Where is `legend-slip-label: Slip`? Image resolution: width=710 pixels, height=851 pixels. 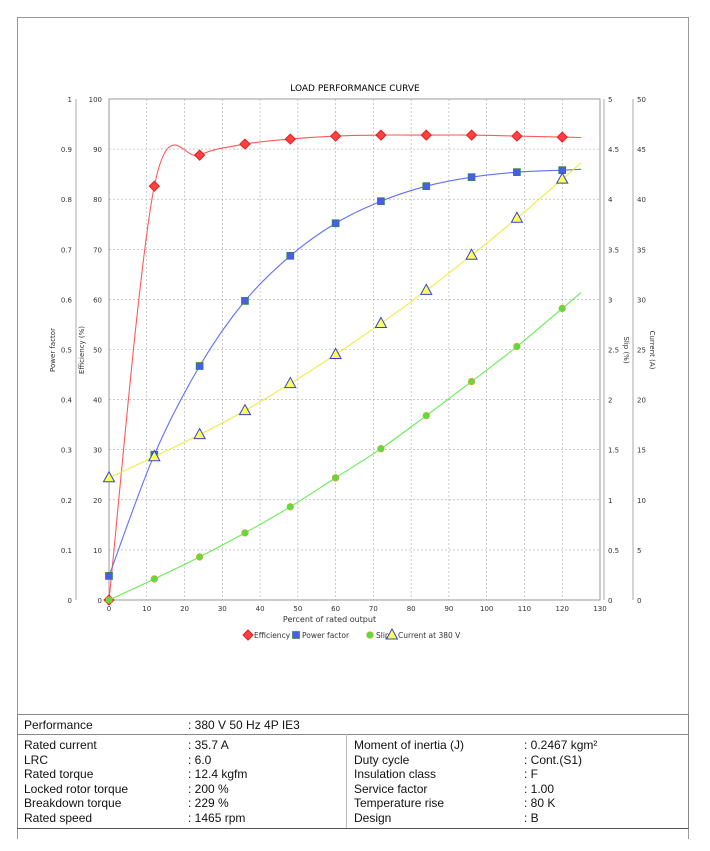
legend-slip-label: Slip is located at coordinates (383, 635).